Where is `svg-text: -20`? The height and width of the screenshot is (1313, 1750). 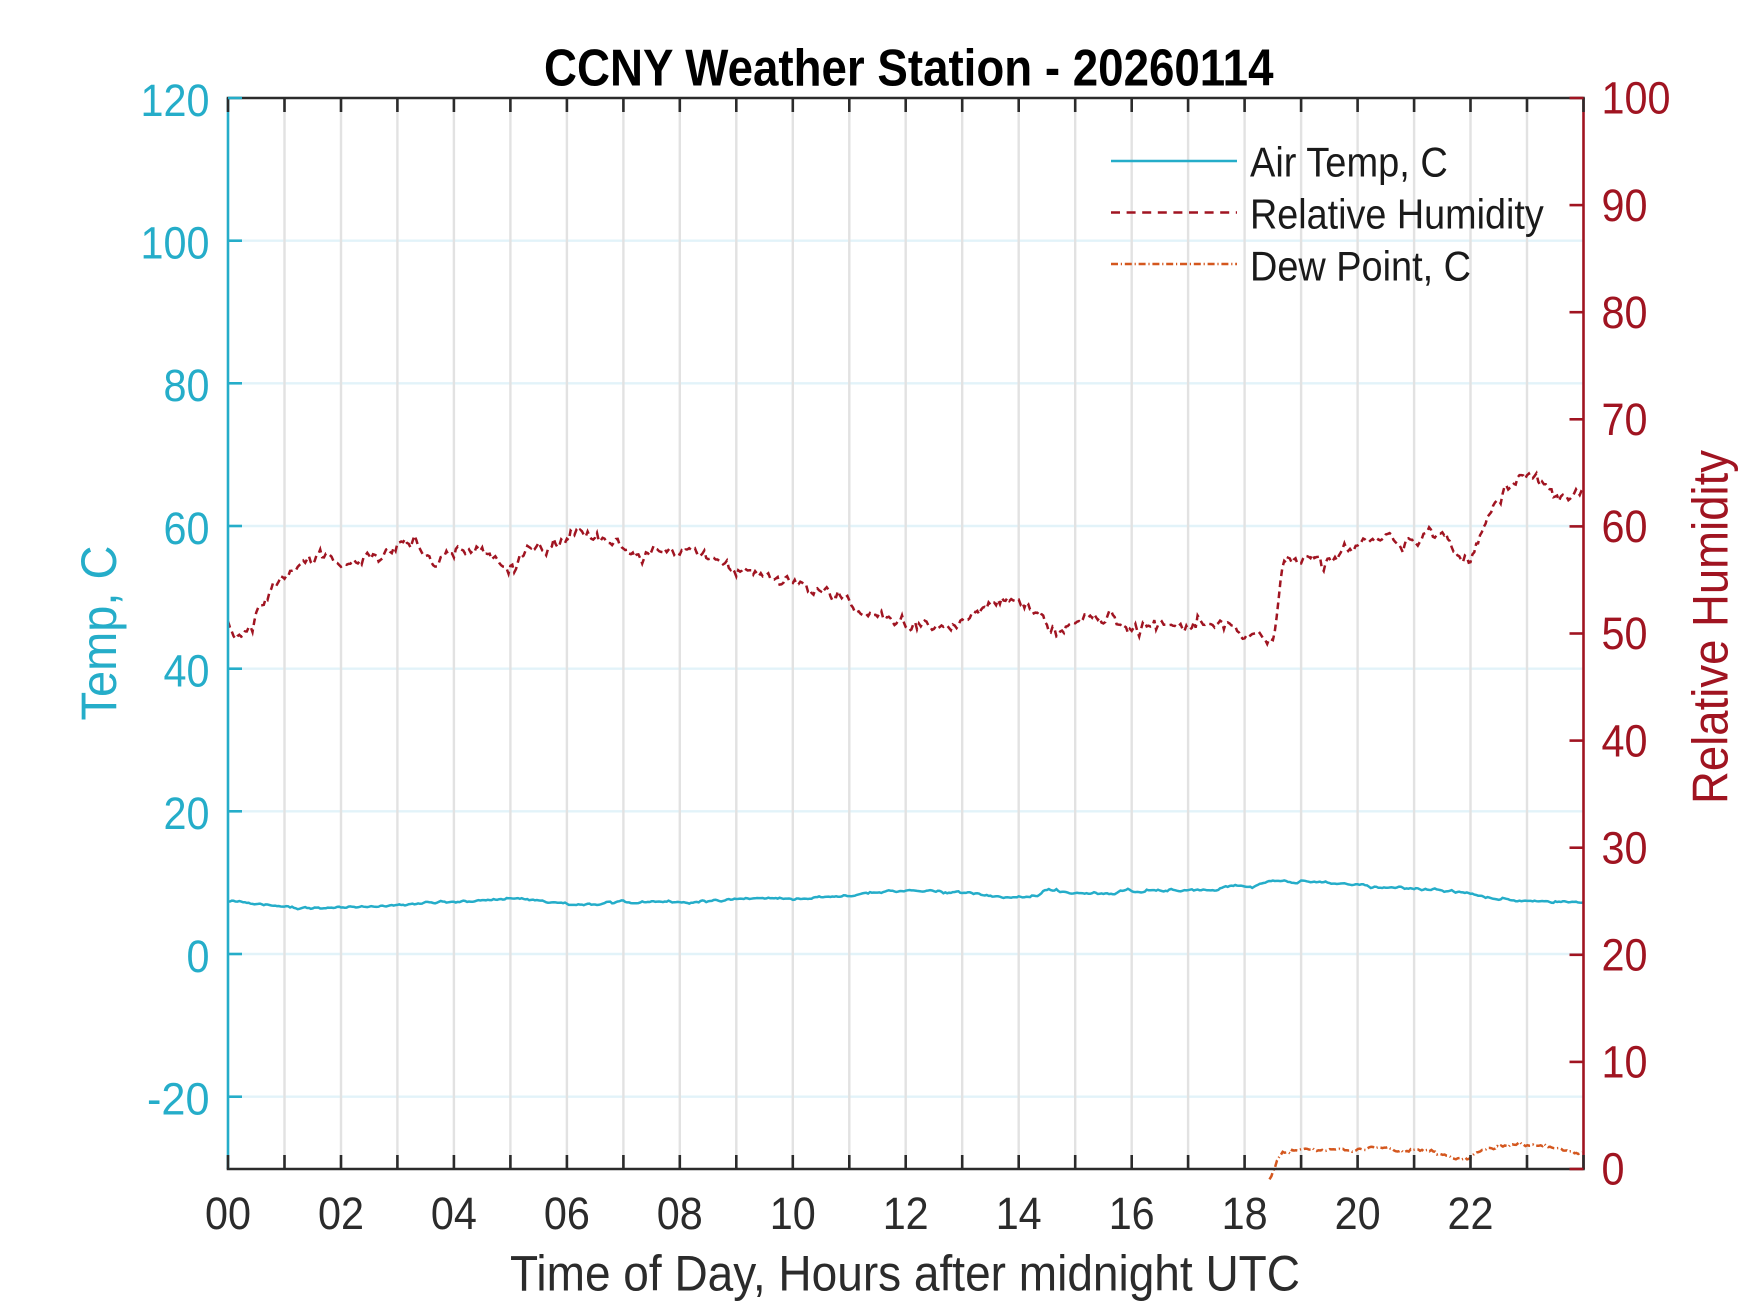
svg-text: -20 is located at coordinates (178, 1099).